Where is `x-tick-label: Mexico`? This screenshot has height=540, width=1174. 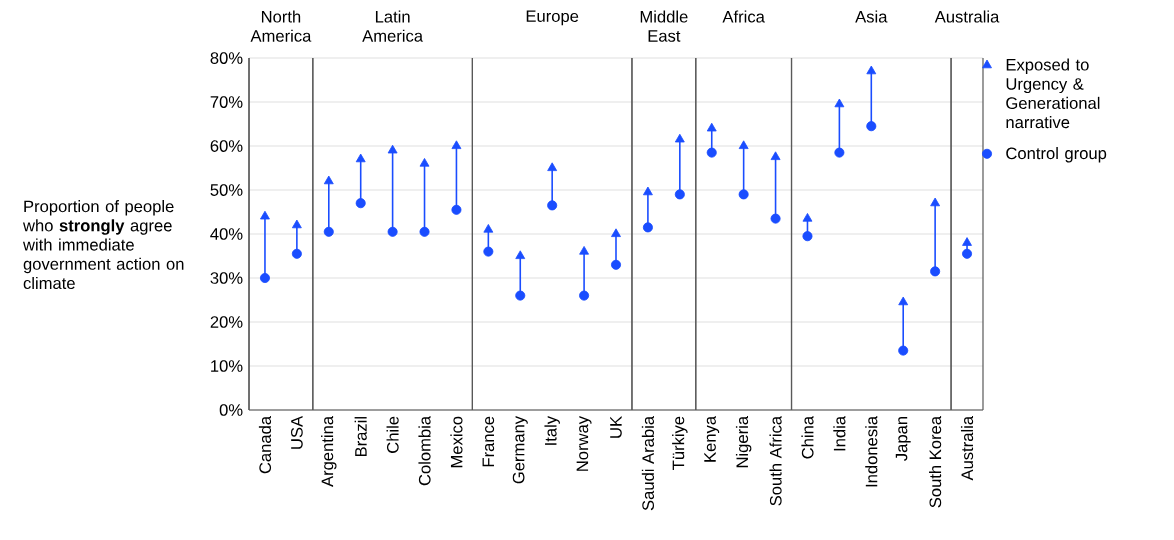
x-tick-label: Mexico is located at coordinates (456, 442).